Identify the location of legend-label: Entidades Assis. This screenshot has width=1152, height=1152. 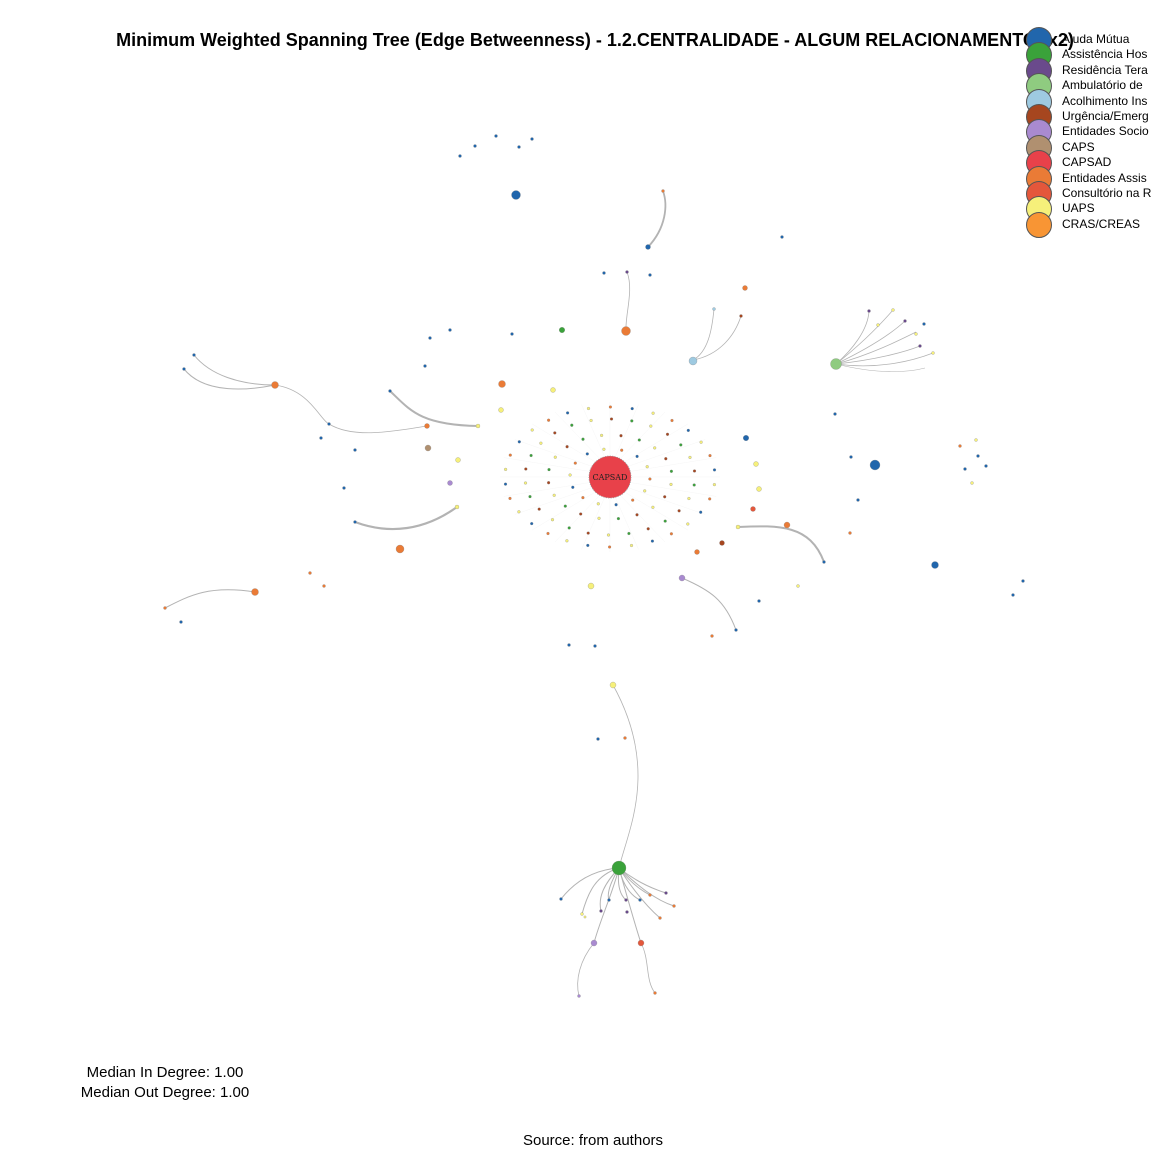
(1104, 177).